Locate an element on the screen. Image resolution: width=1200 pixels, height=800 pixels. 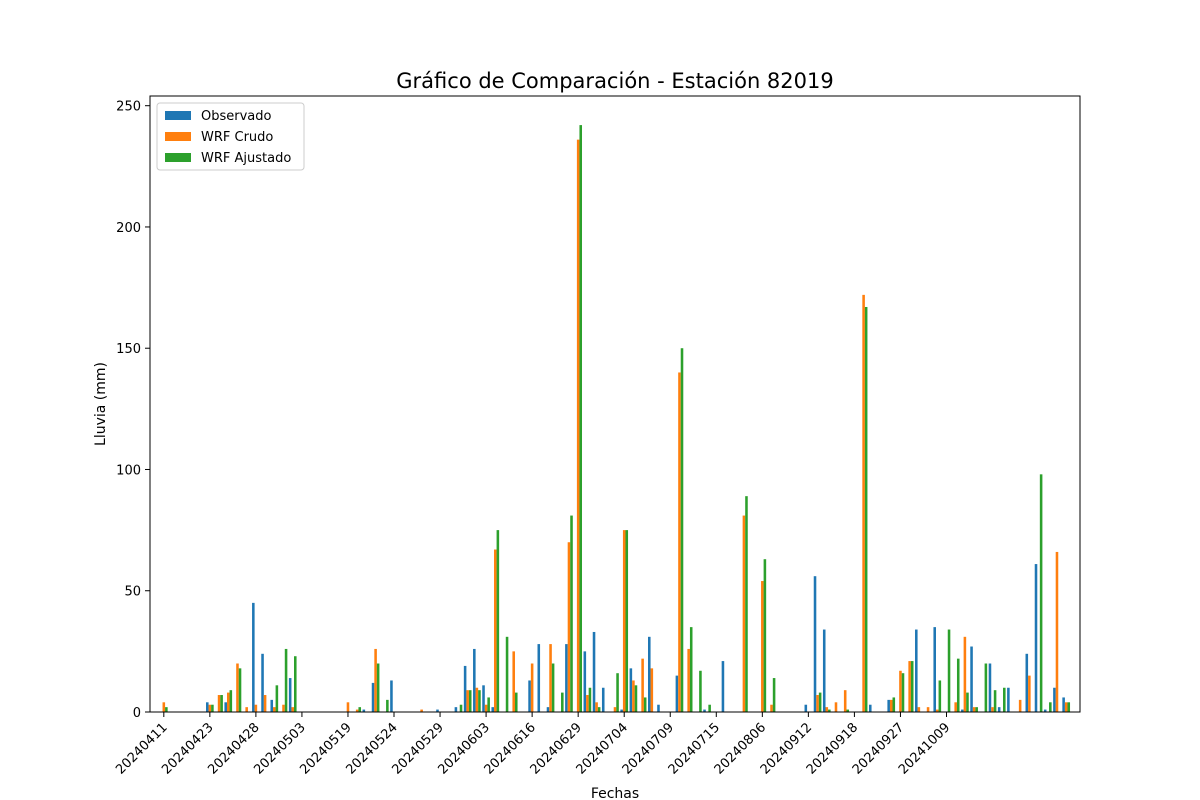
y-tick-label: 0 is located at coordinates (137, 713).